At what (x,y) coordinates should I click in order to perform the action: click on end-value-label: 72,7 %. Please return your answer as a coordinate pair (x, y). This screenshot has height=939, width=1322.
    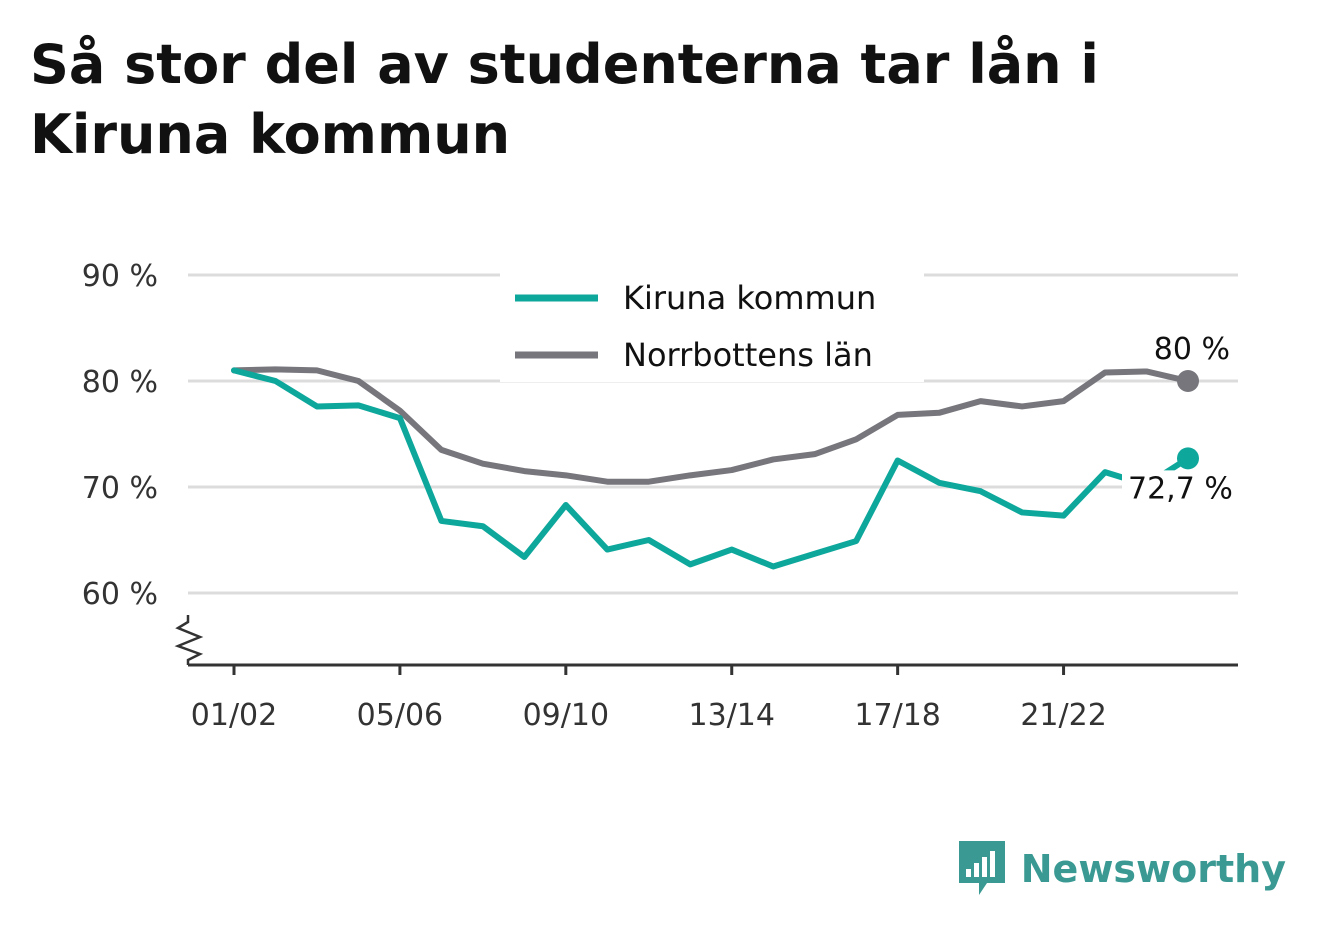
    Looking at the image, I should click on (1180, 488).